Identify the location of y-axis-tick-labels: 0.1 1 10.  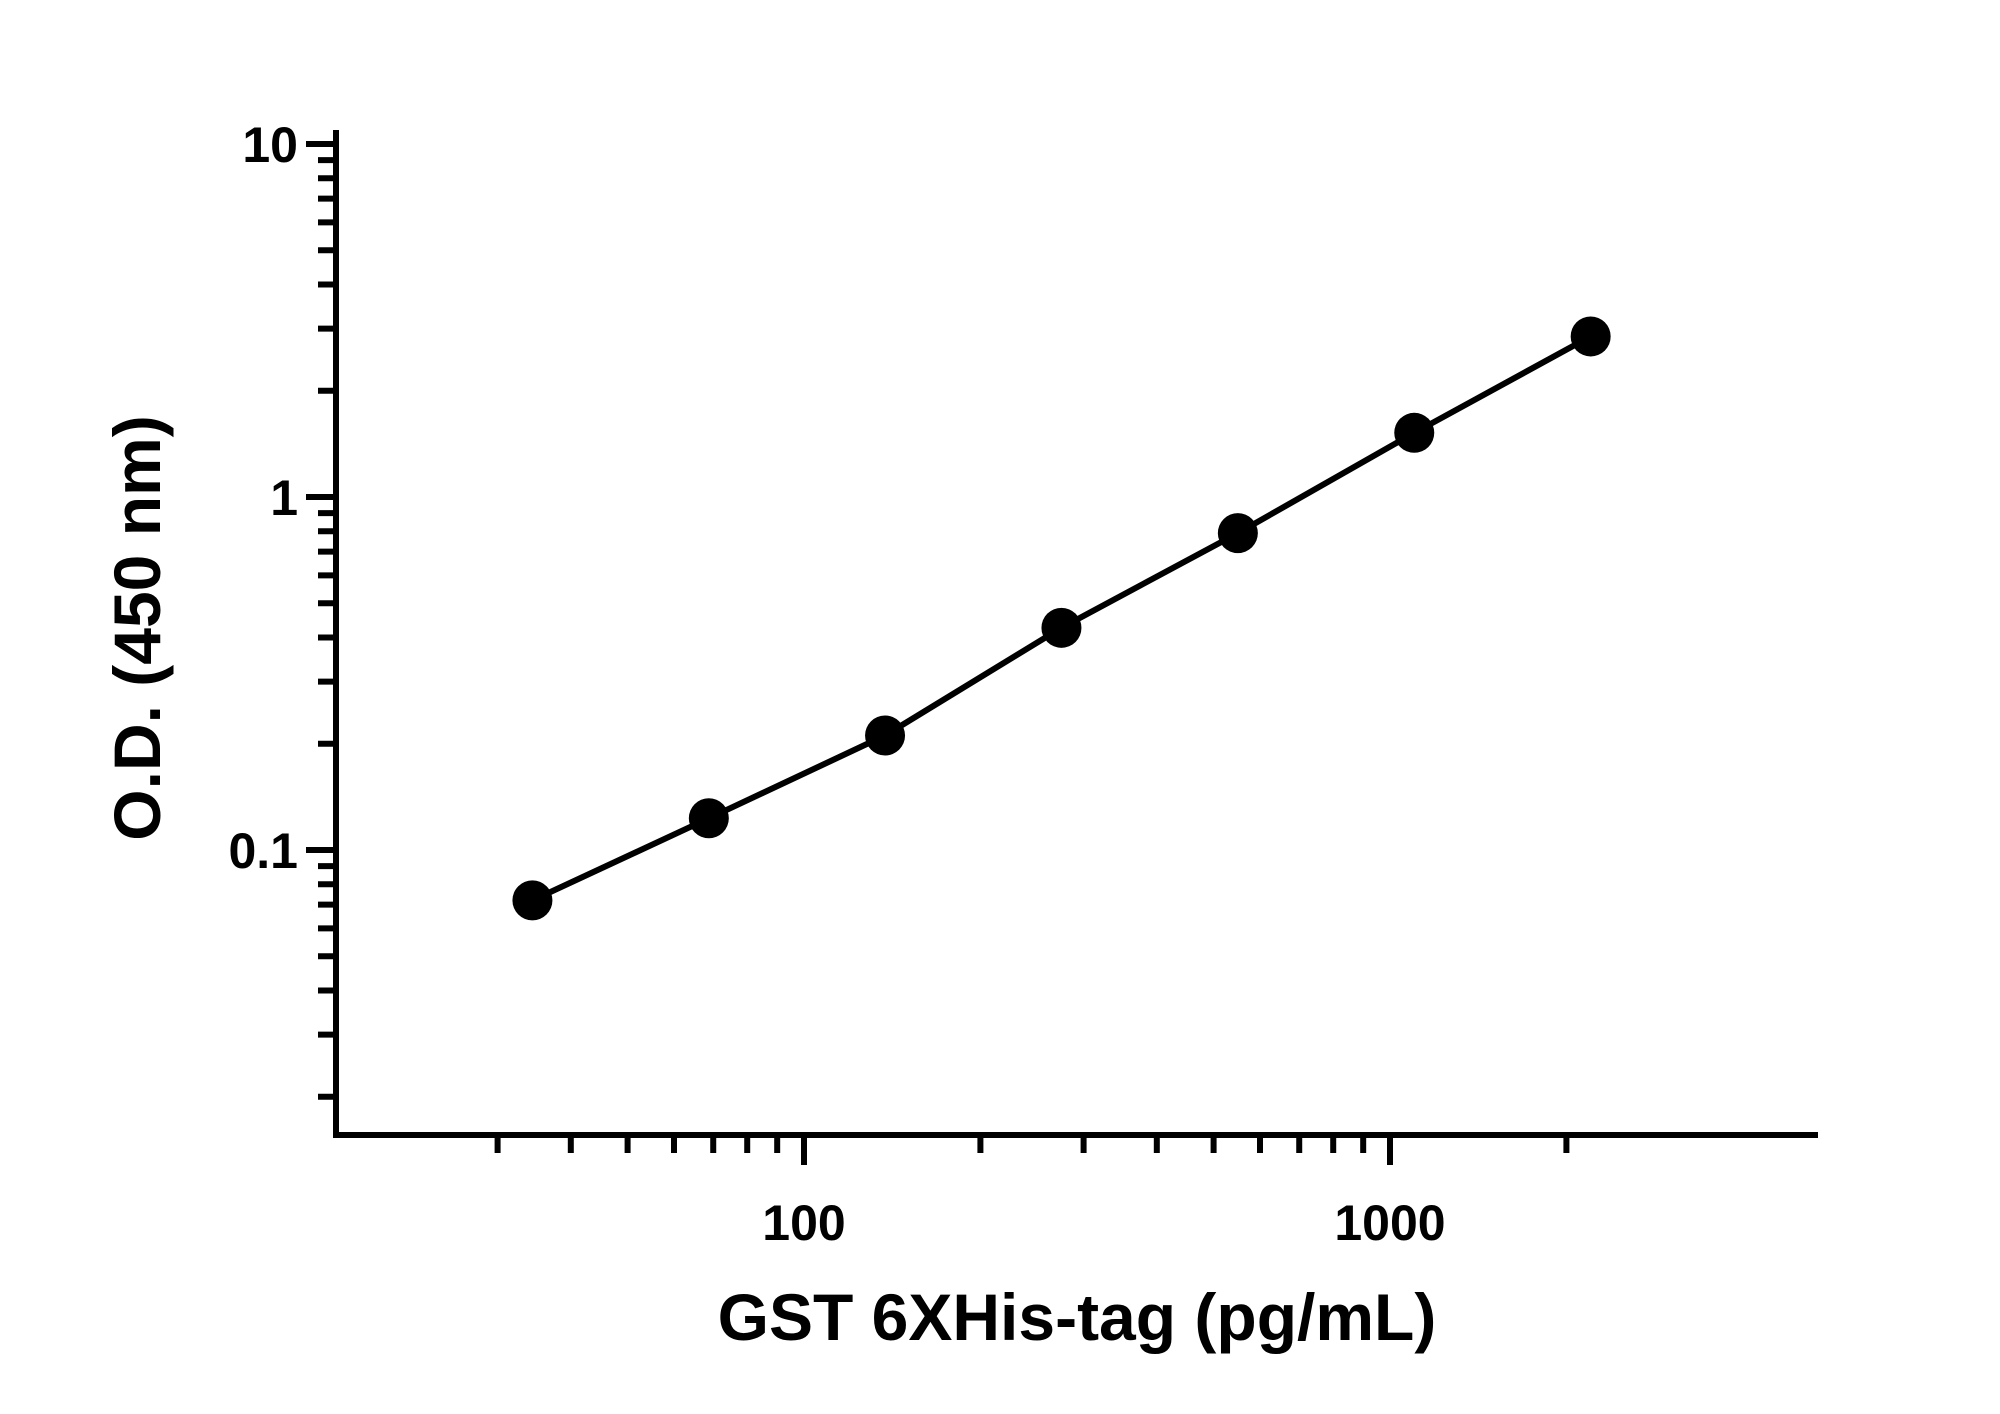
(263, 498).